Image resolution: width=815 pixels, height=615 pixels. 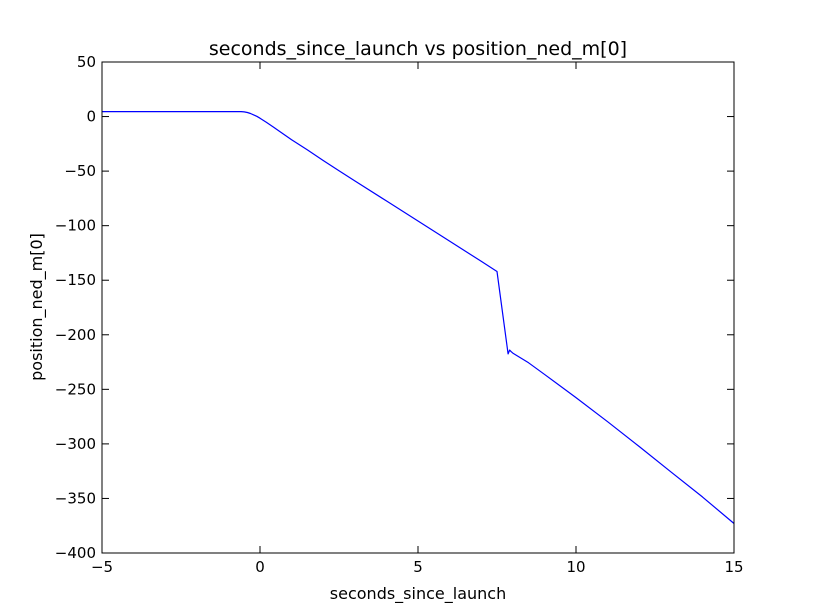 I want to click on x-tick-label: 10, so click(x=575, y=567).